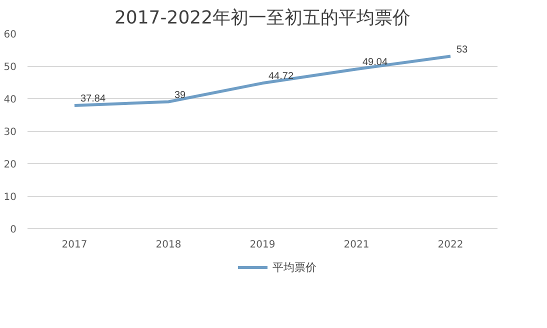 This screenshot has height=328, width=547. What do you see at coordinates (10, 165) in the screenshot?
I see `y-tick-label: 20` at bounding box center [10, 165].